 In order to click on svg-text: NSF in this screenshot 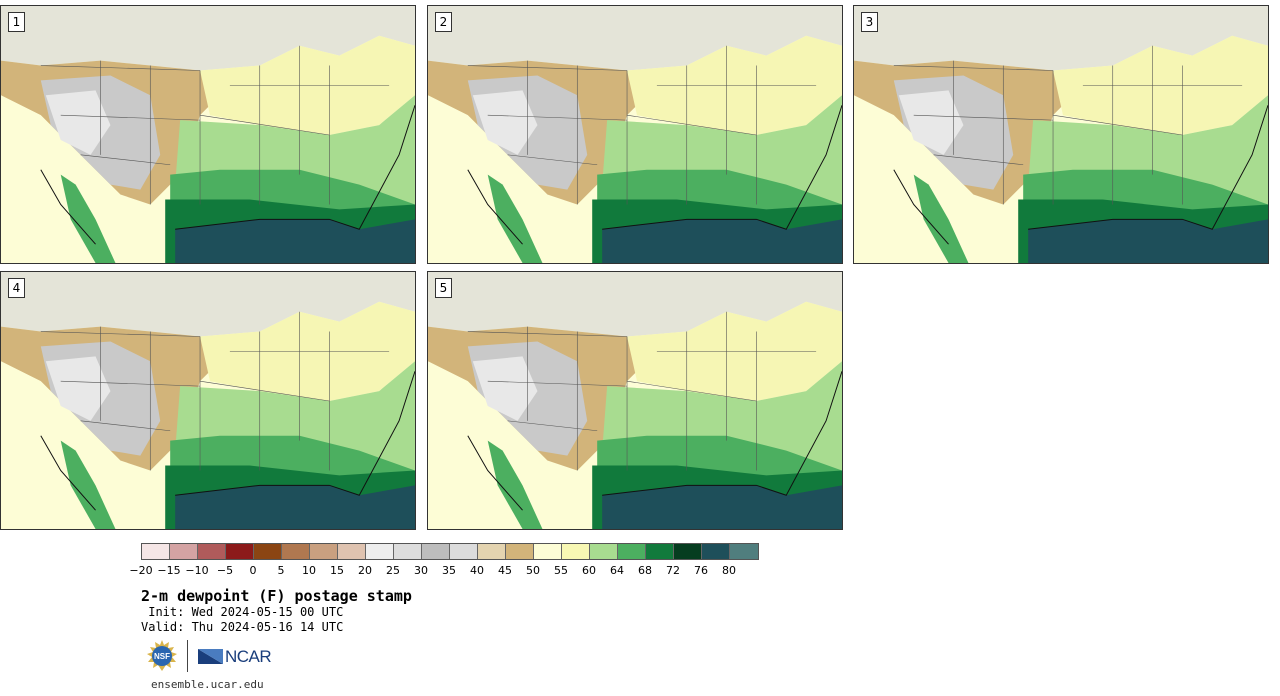, I will do `click(162, 656)`.